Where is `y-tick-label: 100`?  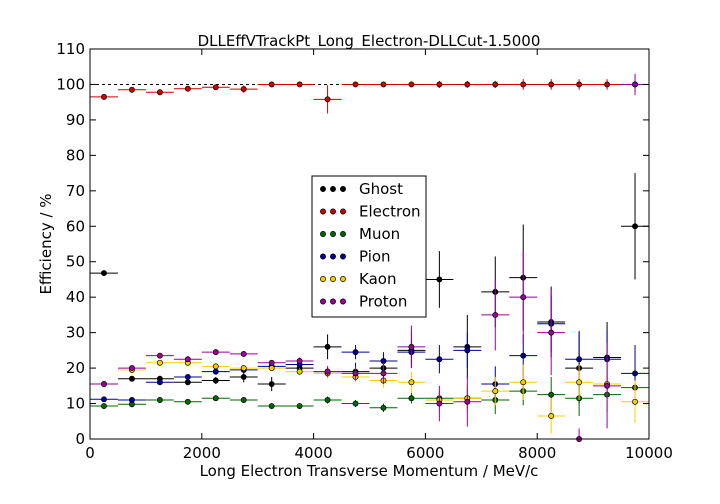 y-tick-label: 100 is located at coordinates (70, 84).